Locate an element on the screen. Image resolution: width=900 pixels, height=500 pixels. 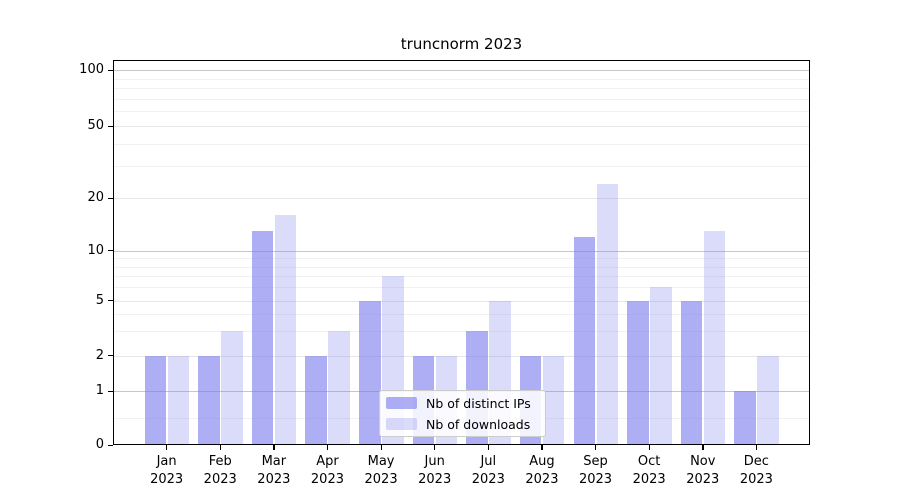
bar-jan-ips is located at coordinates (155, 400).